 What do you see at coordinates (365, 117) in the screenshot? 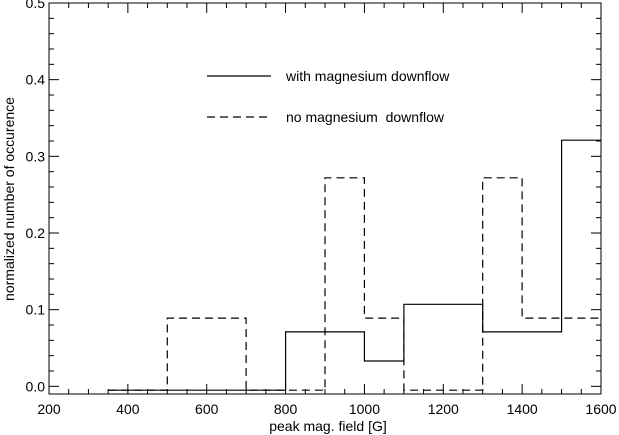
I see `legend-label: no magnesium downflow` at bounding box center [365, 117].